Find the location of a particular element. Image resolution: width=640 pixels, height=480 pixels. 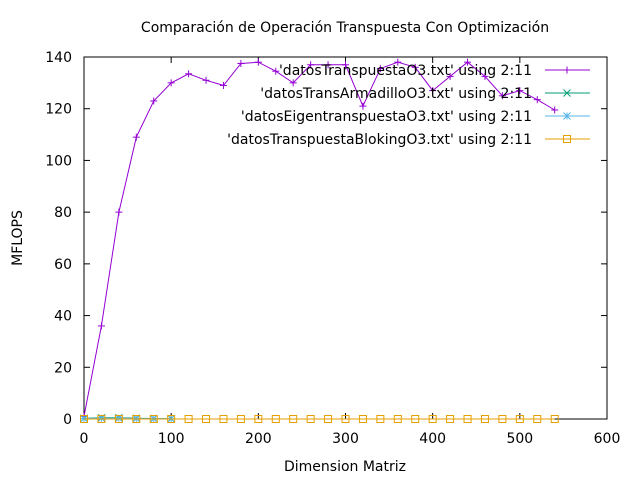

legend-label: 'datosTranspuestaO3.txt' using 2:11 is located at coordinates (405, 71).